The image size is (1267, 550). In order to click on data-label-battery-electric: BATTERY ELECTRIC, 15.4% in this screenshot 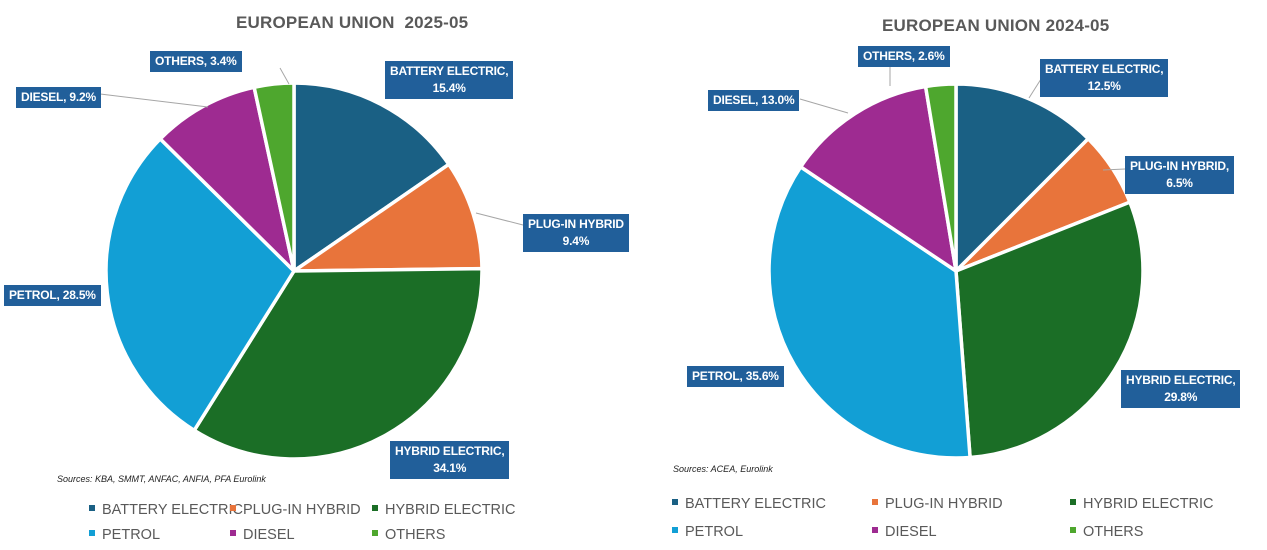, I will do `click(449, 80)`.